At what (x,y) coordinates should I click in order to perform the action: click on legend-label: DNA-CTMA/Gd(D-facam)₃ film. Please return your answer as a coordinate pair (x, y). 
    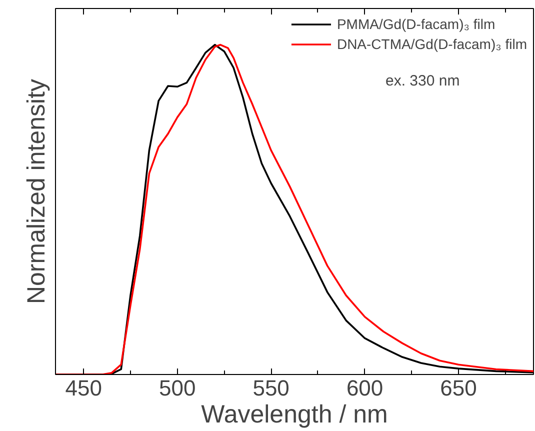
    Looking at the image, I should click on (431, 44).